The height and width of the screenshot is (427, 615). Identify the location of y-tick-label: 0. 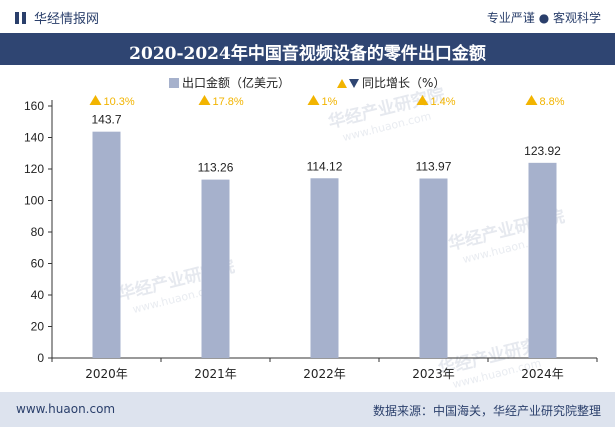
(40, 358).